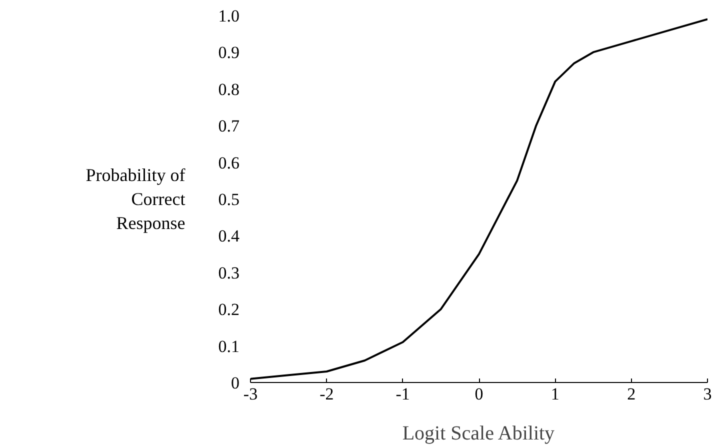 Image resolution: width=719 pixels, height=447 pixels. Describe the element at coordinates (403, 394) in the screenshot. I see `x-tick-label: -1` at that location.